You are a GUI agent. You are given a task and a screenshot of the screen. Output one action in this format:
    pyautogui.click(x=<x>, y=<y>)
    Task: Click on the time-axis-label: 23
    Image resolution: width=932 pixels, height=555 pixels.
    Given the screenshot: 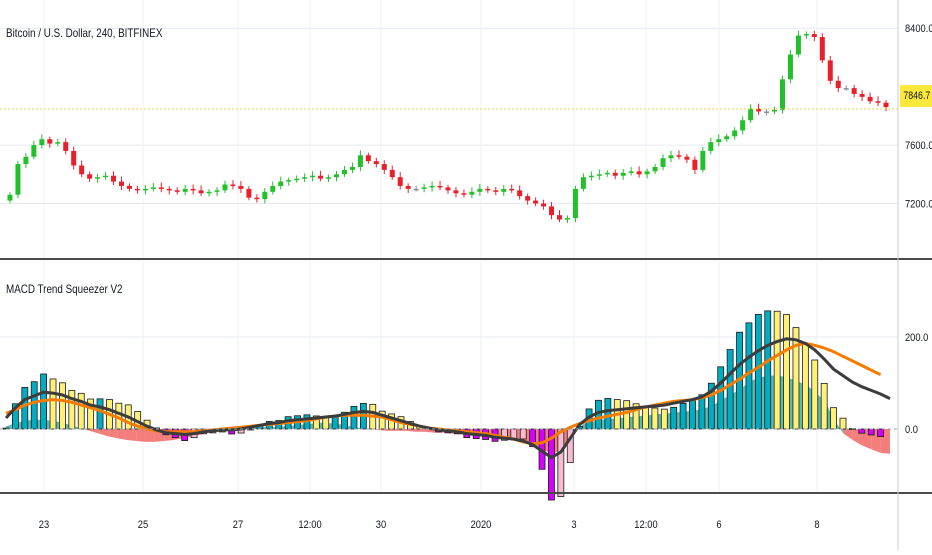 What is the action you would take?
    pyautogui.click(x=44, y=525)
    